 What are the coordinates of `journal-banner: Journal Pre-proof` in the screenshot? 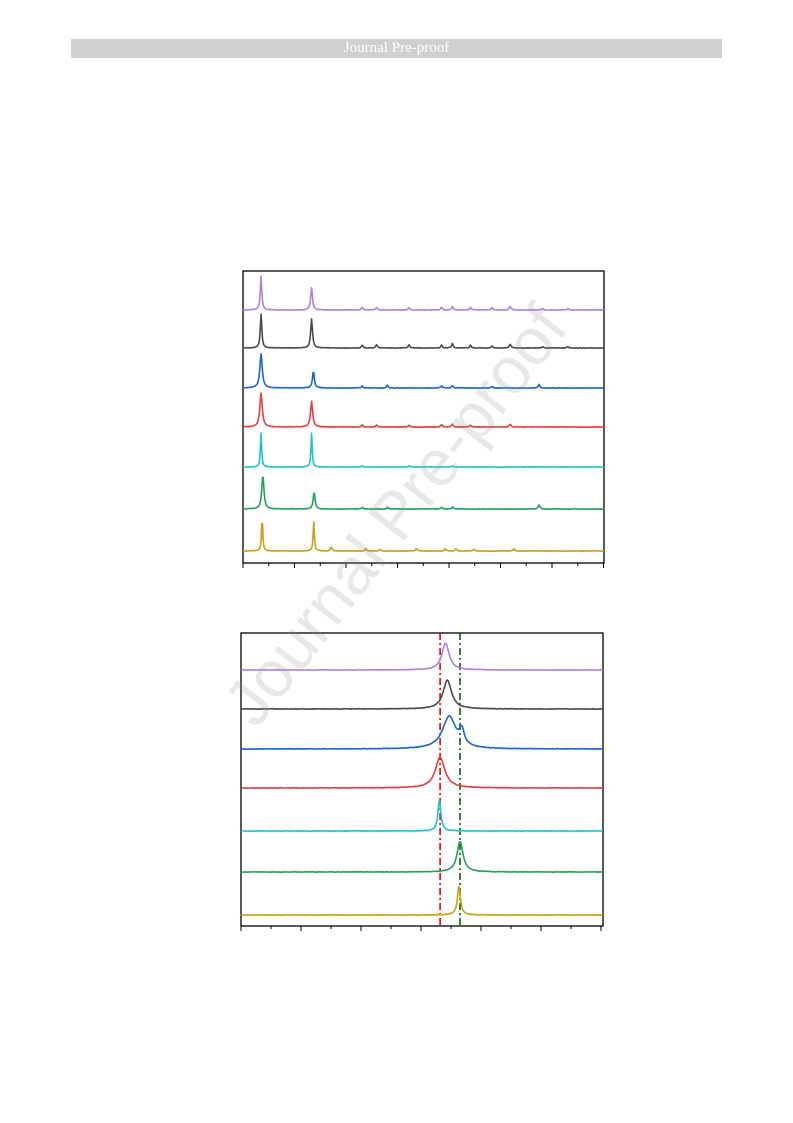 It's located at (396, 48).